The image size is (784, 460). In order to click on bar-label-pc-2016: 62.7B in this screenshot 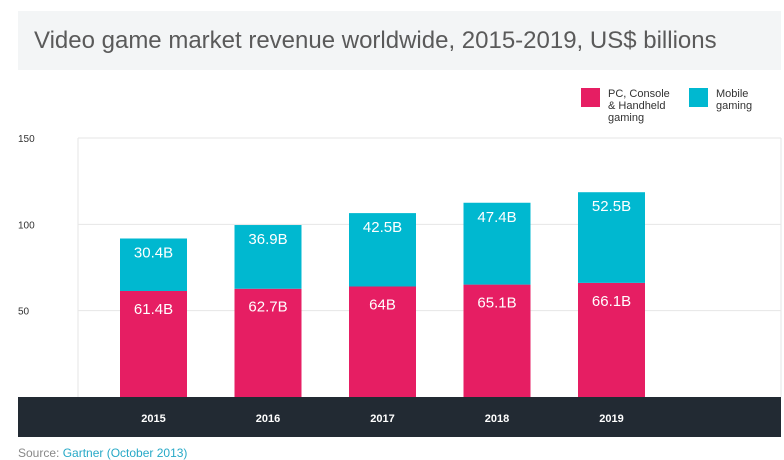, I will do `click(267, 307)`.